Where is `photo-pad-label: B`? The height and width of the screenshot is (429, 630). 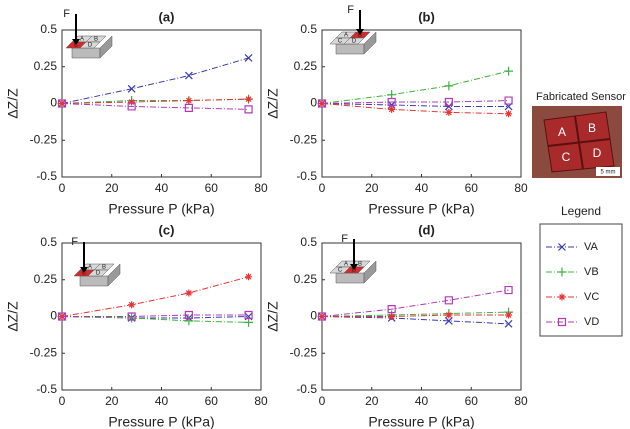 photo-pad-label: B is located at coordinates (592, 128).